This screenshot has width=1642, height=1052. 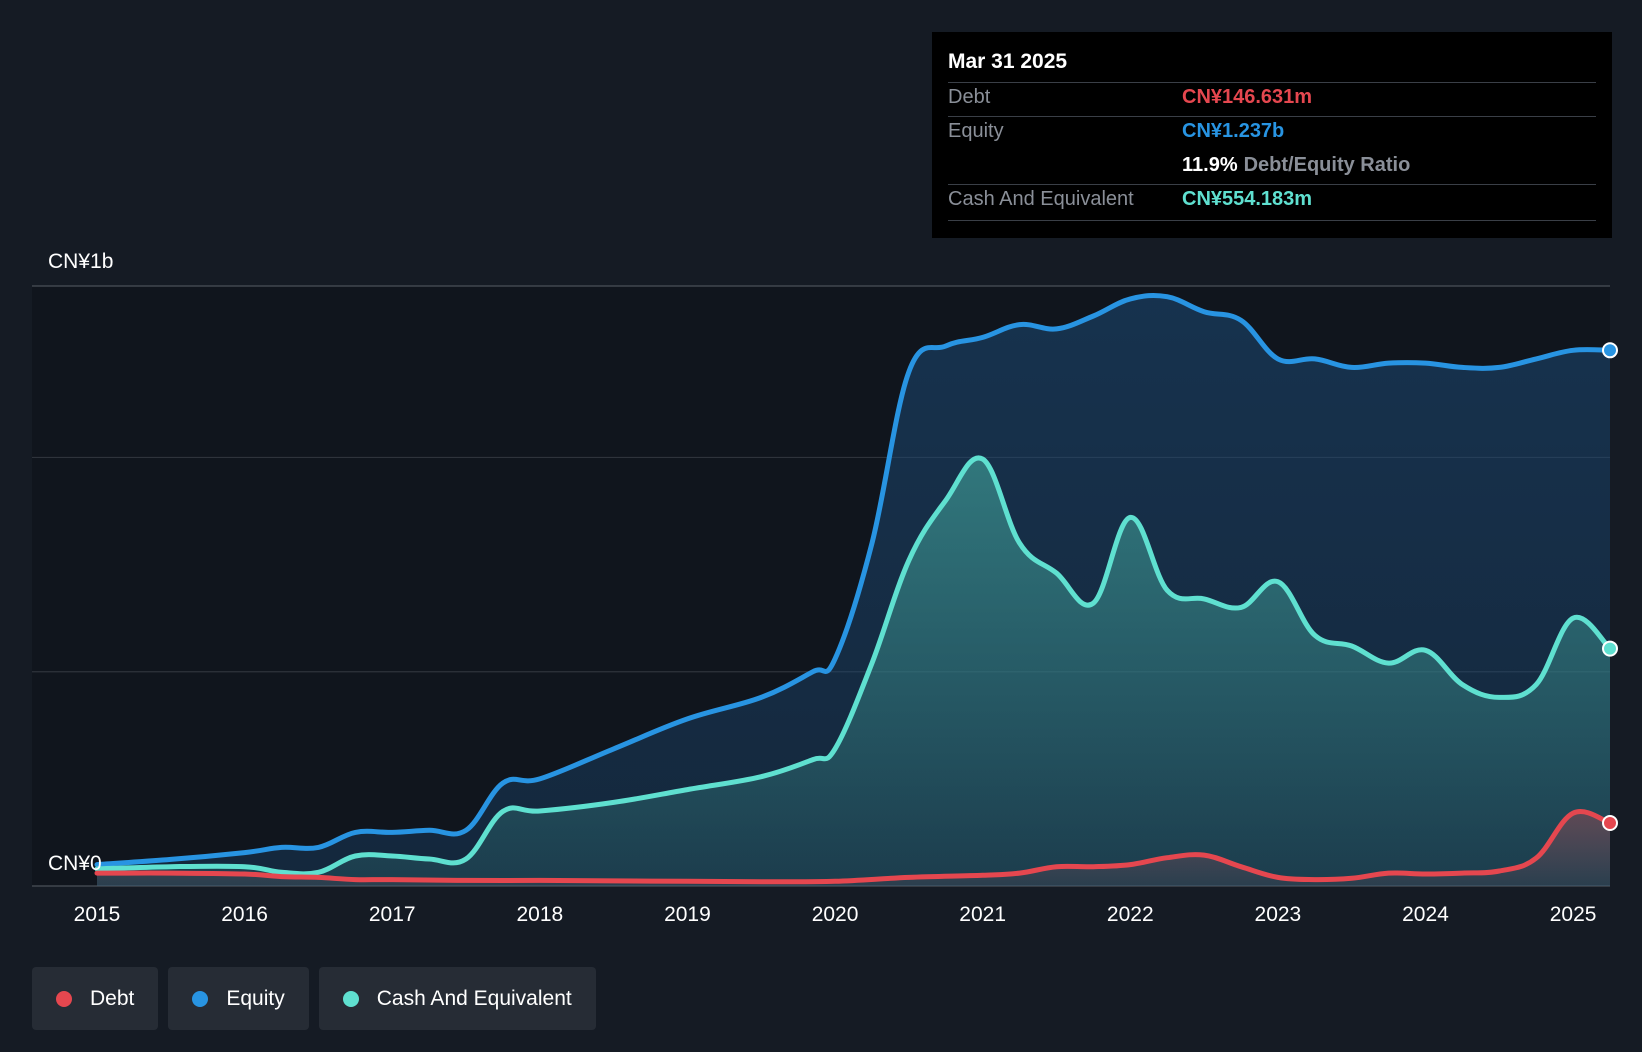 I want to click on x-tick-label: 2015, so click(x=97, y=914).